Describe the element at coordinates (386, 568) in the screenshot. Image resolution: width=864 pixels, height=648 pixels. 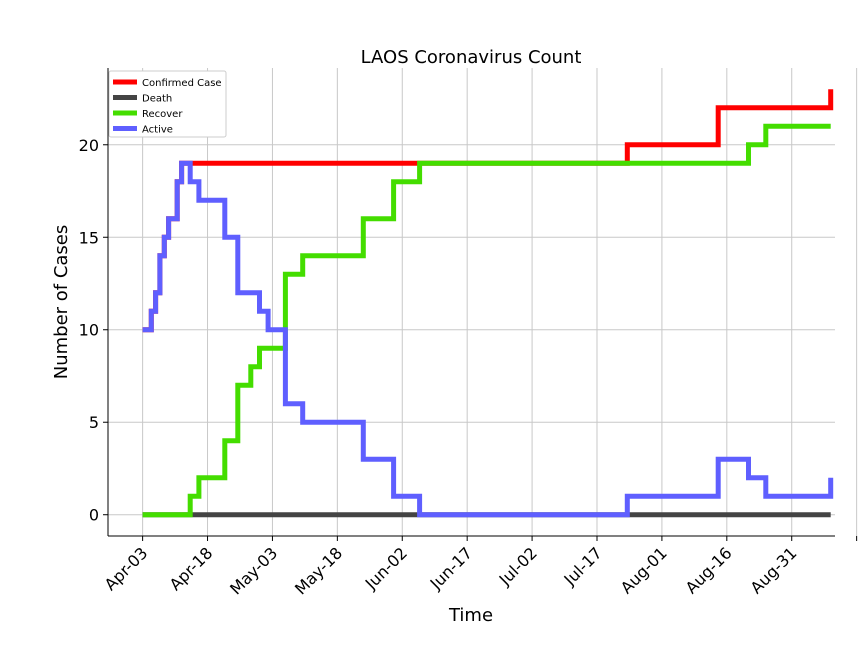
I see `x-tick-label: Jun-02` at that location.